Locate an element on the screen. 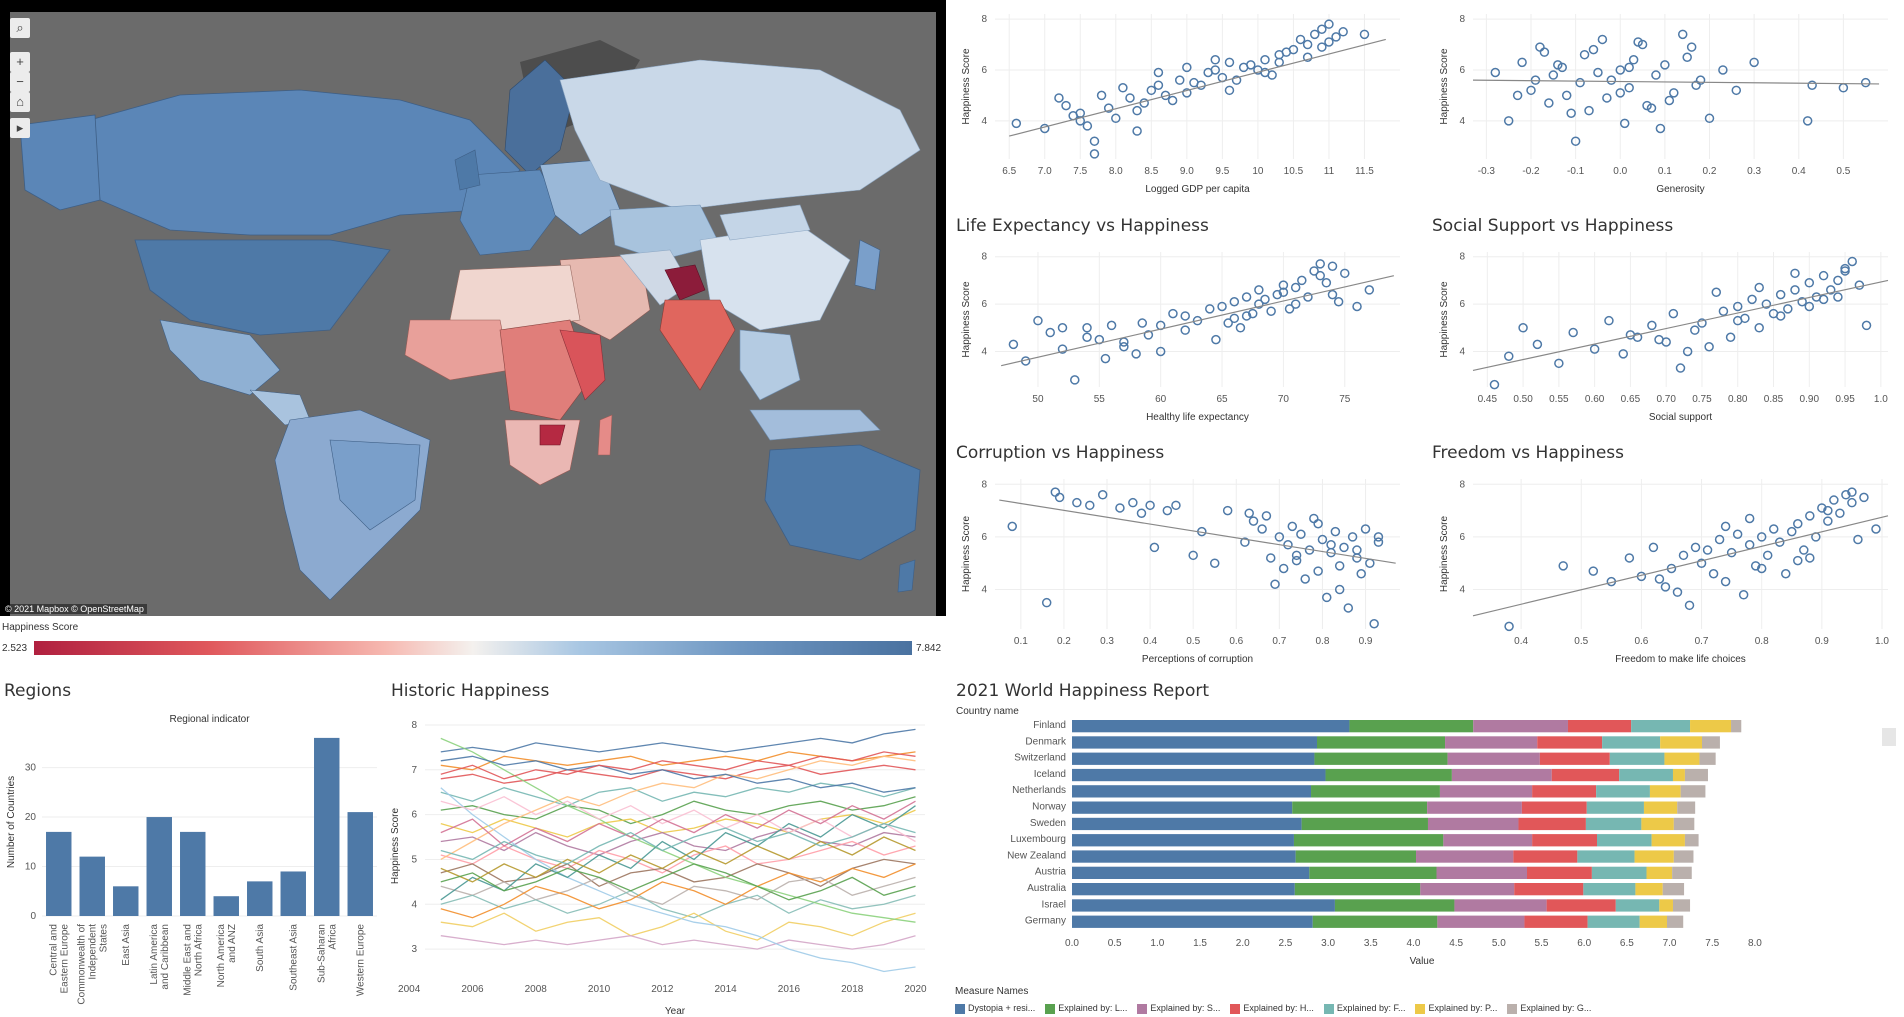 This screenshot has width=1904, height=1017. x-tick-label: 6.0 is located at coordinates (1584, 943).